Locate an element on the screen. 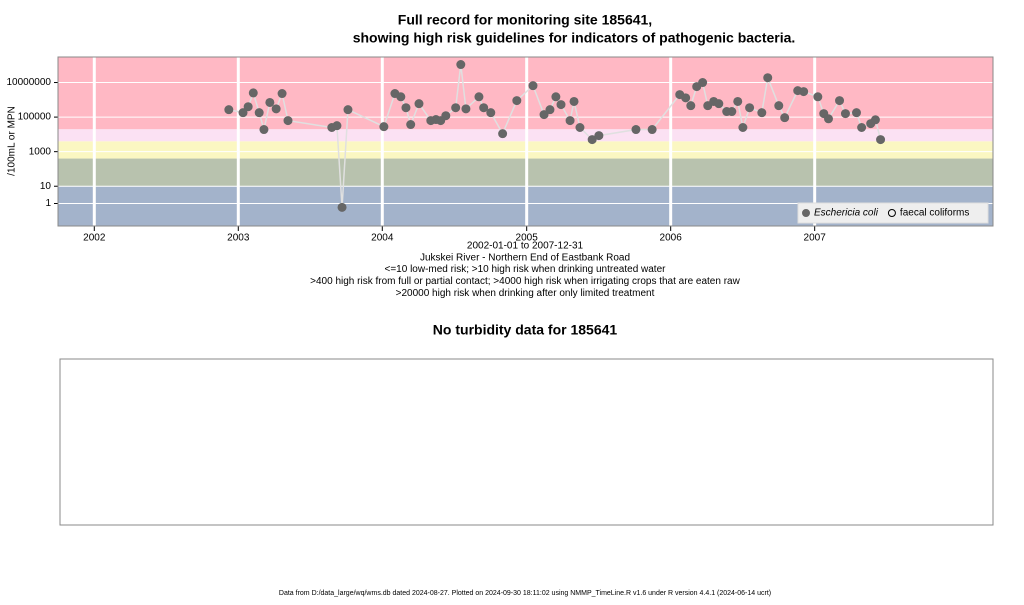 Image resolution: width=1024 pixels, height=605 pixels. y-tick-label: 10000000 is located at coordinates (29, 82).